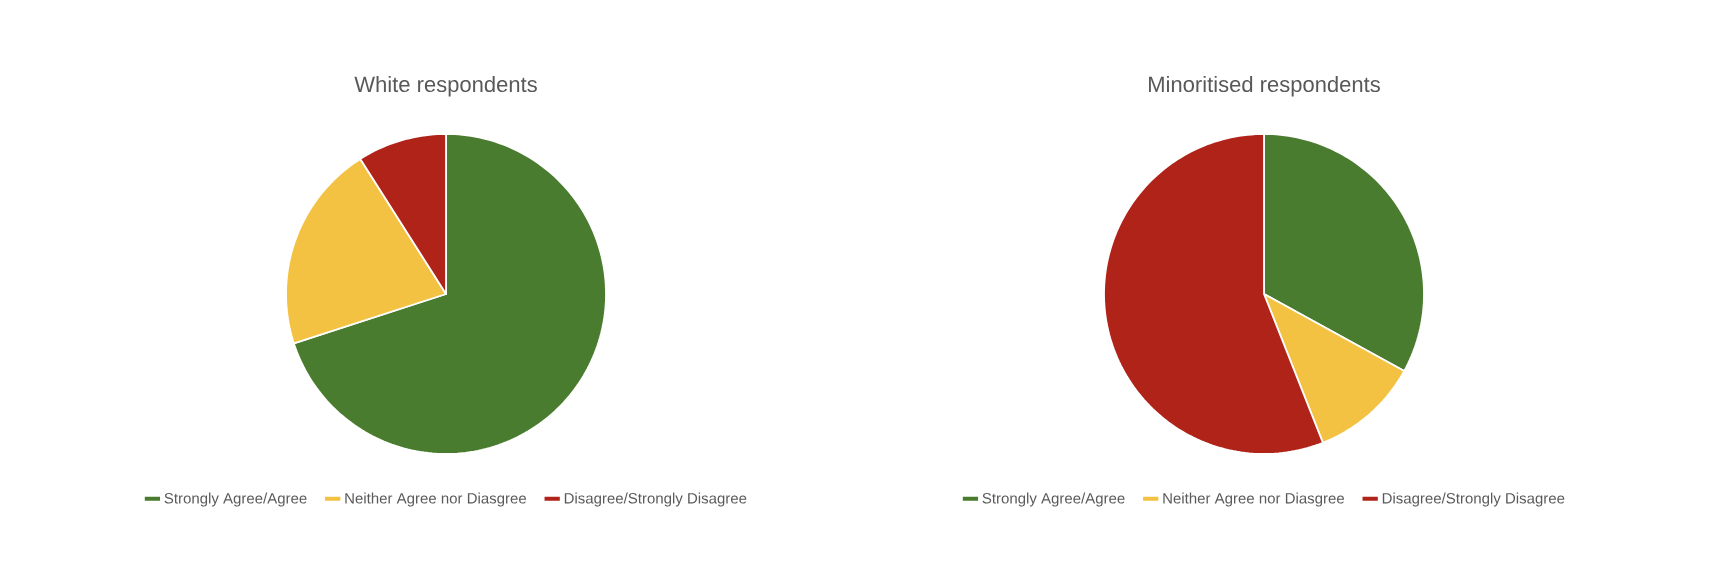 Image resolution: width=1718 pixels, height=580 pixels. Describe the element at coordinates (1264, 86) in the screenshot. I see `chart-title: Minoritised respondents` at that location.